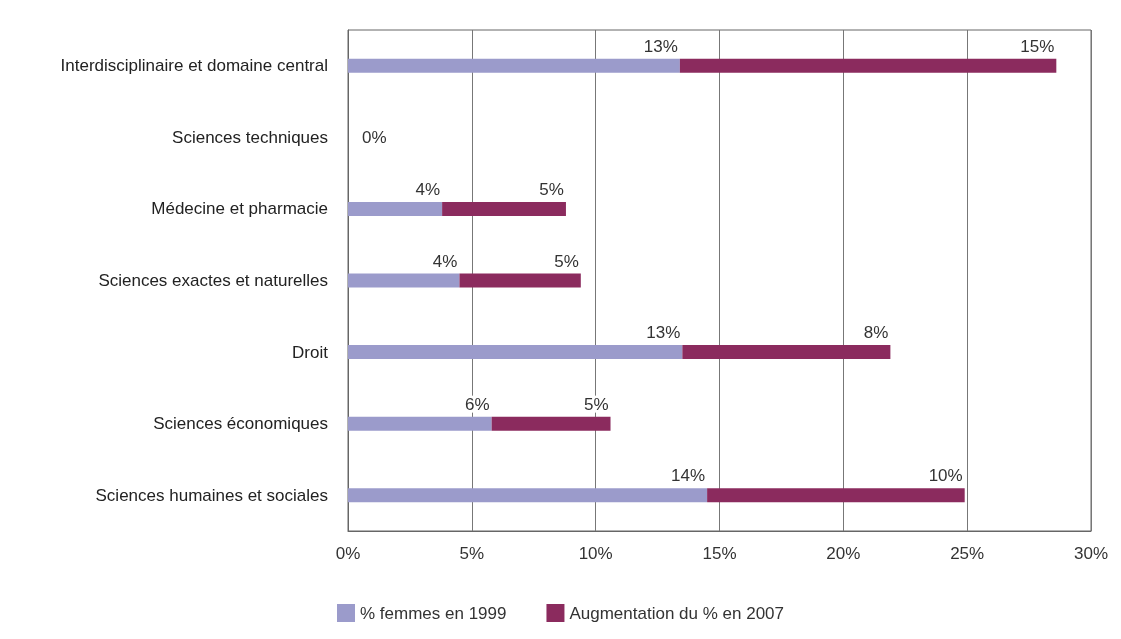 This screenshot has height=639, width=1121. What do you see at coordinates (472, 553) in the screenshot?
I see `x-tick-label: 5%` at bounding box center [472, 553].